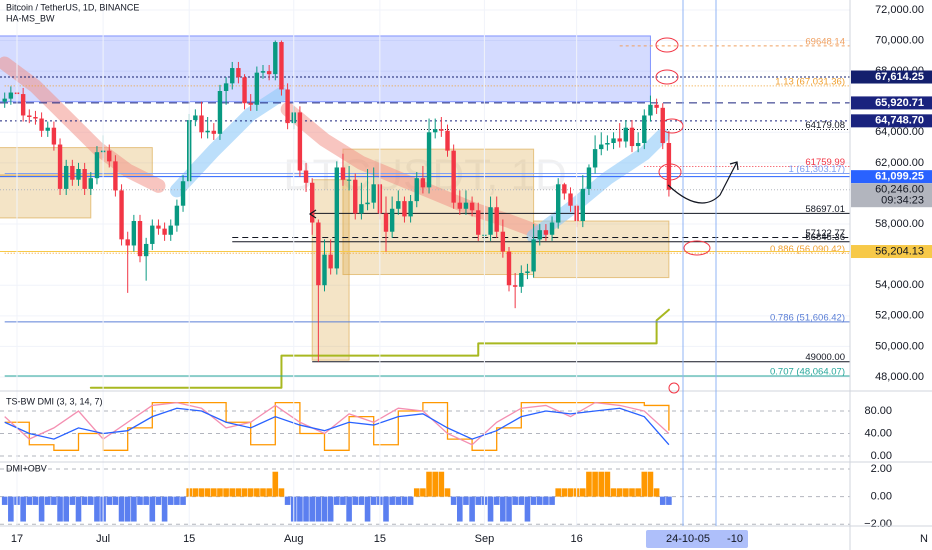 The height and width of the screenshot is (550, 932). Describe the element at coordinates (899, 190) in the screenshot. I see `price-box-label: 60,246.00` at that location.